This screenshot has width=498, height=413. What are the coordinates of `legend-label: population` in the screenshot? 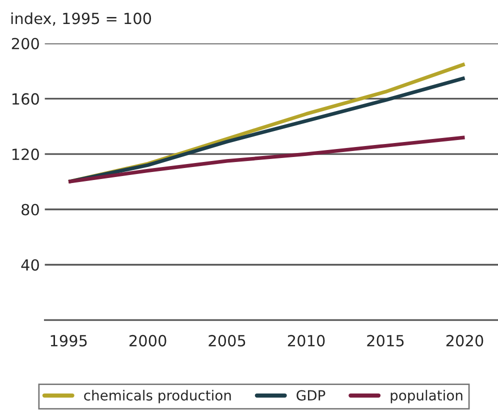 It's located at (426, 397).